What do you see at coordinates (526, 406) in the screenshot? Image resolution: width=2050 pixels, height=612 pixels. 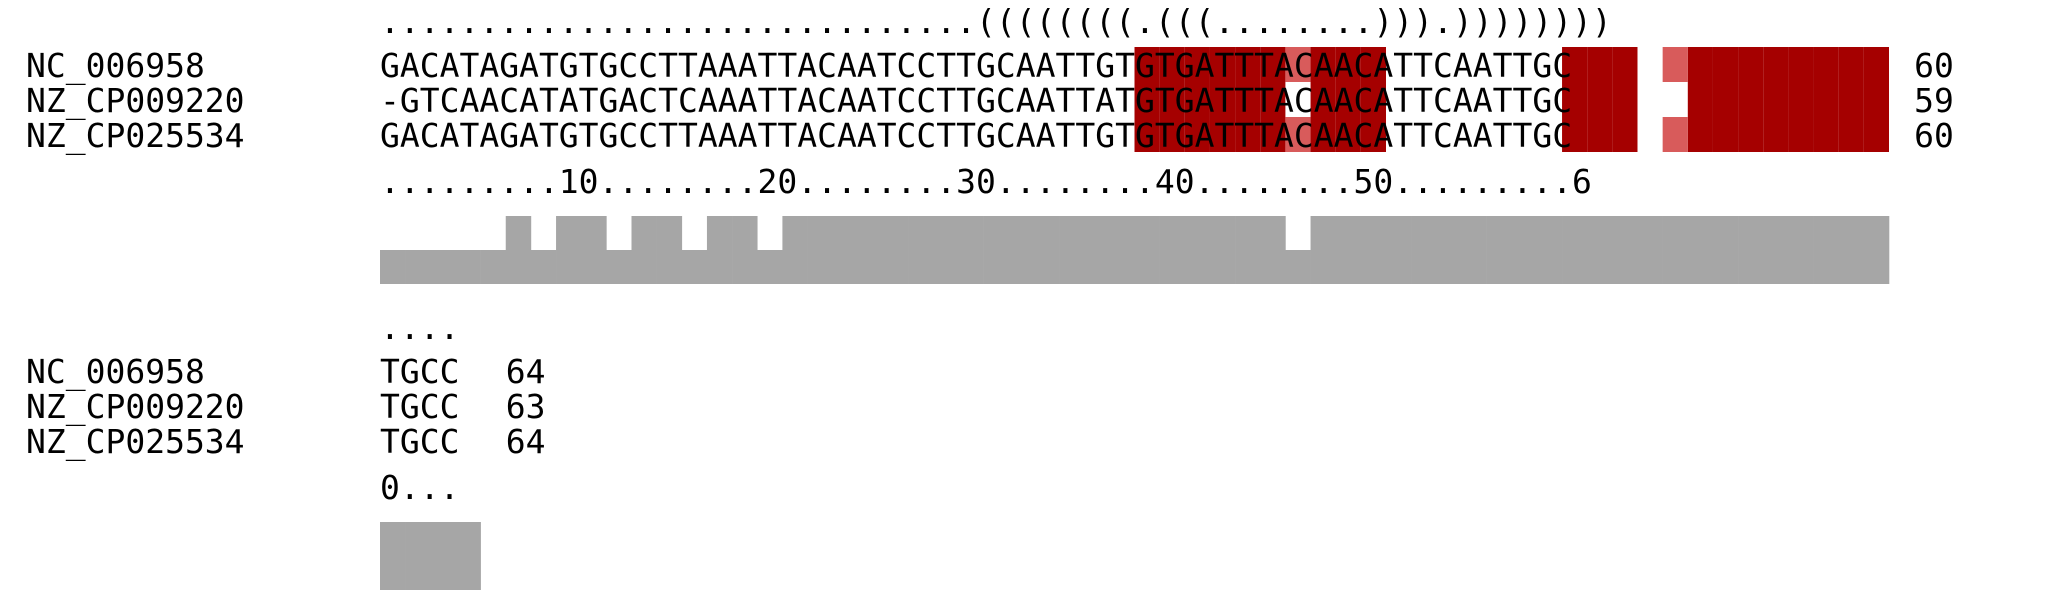 I see `sequence-end-position: 63` at bounding box center [526, 406].